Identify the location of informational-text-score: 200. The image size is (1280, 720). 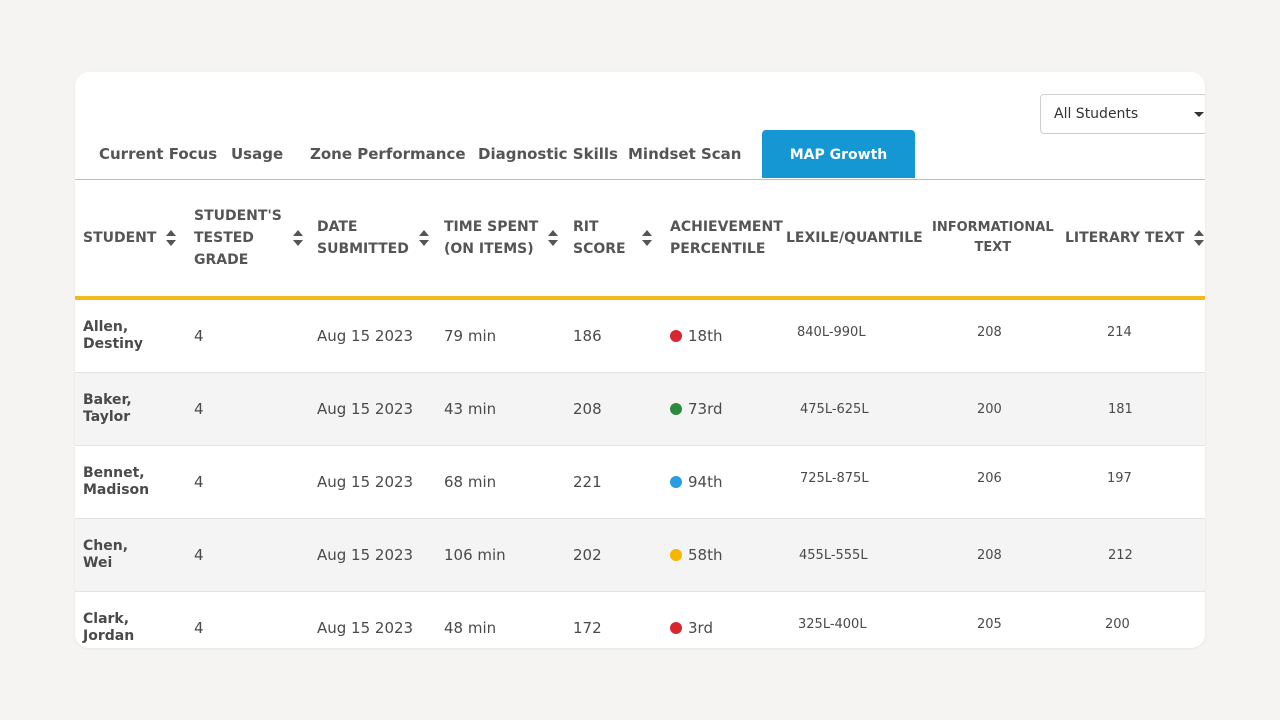
(989, 409).